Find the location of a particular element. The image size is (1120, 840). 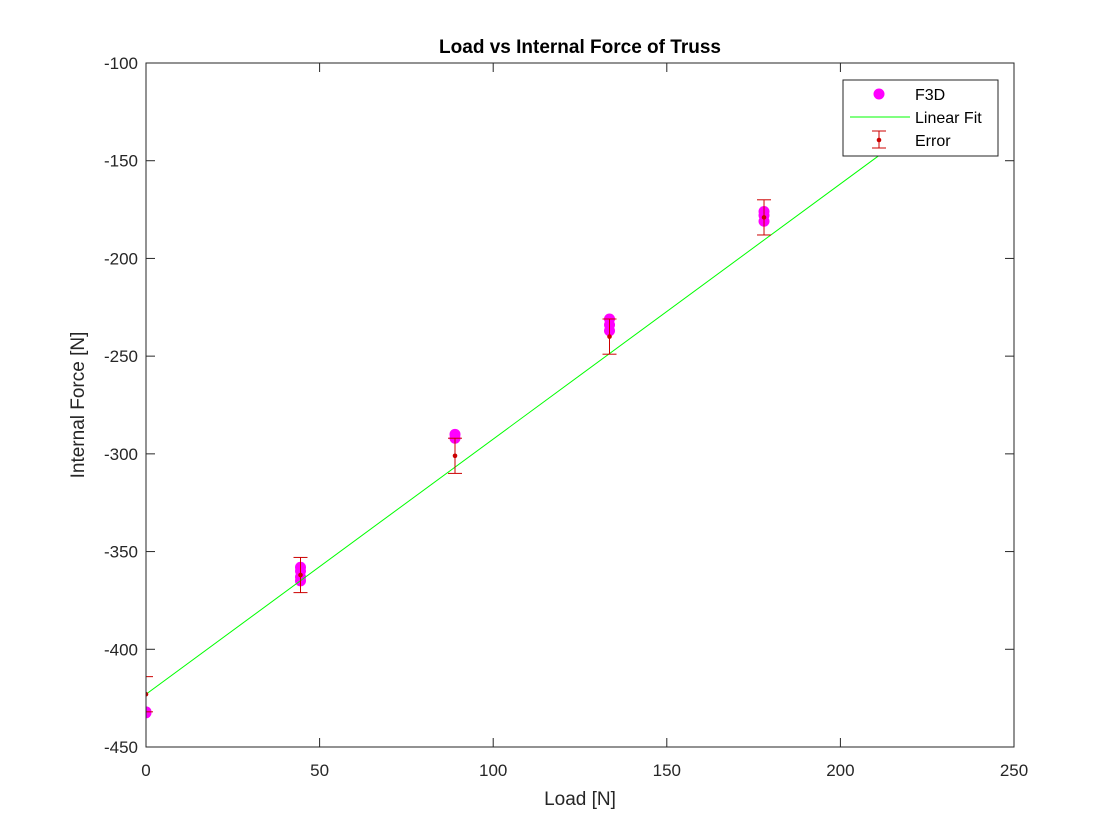

x-tick-label: 50 is located at coordinates (319, 770).